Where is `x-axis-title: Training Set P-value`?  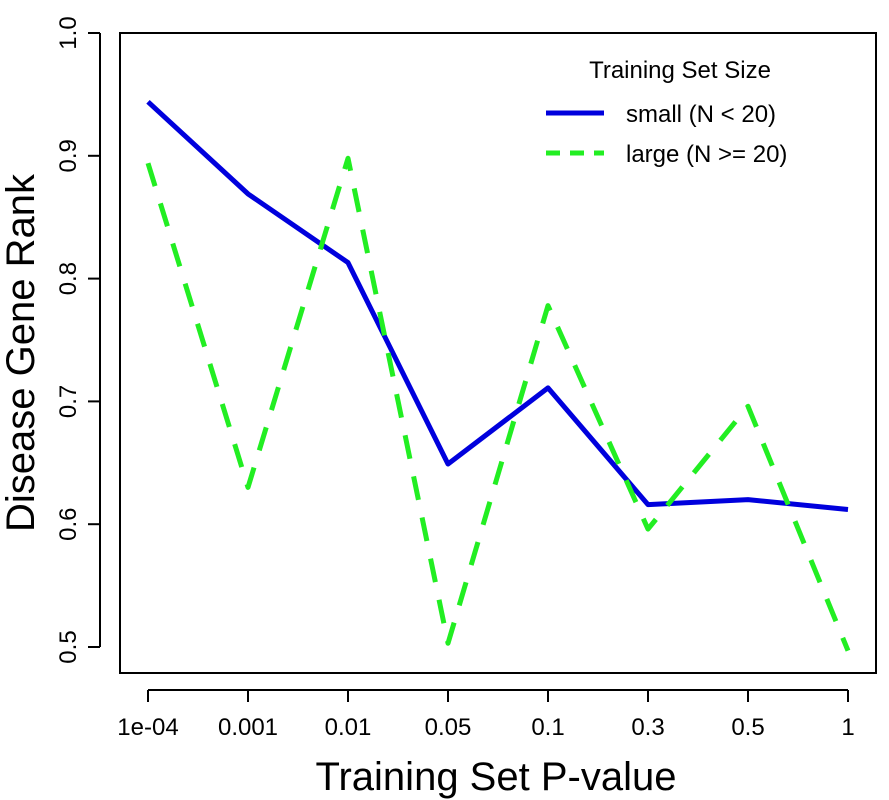 x-axis-title: Training Set P-value is located at coordinates (496, 777).